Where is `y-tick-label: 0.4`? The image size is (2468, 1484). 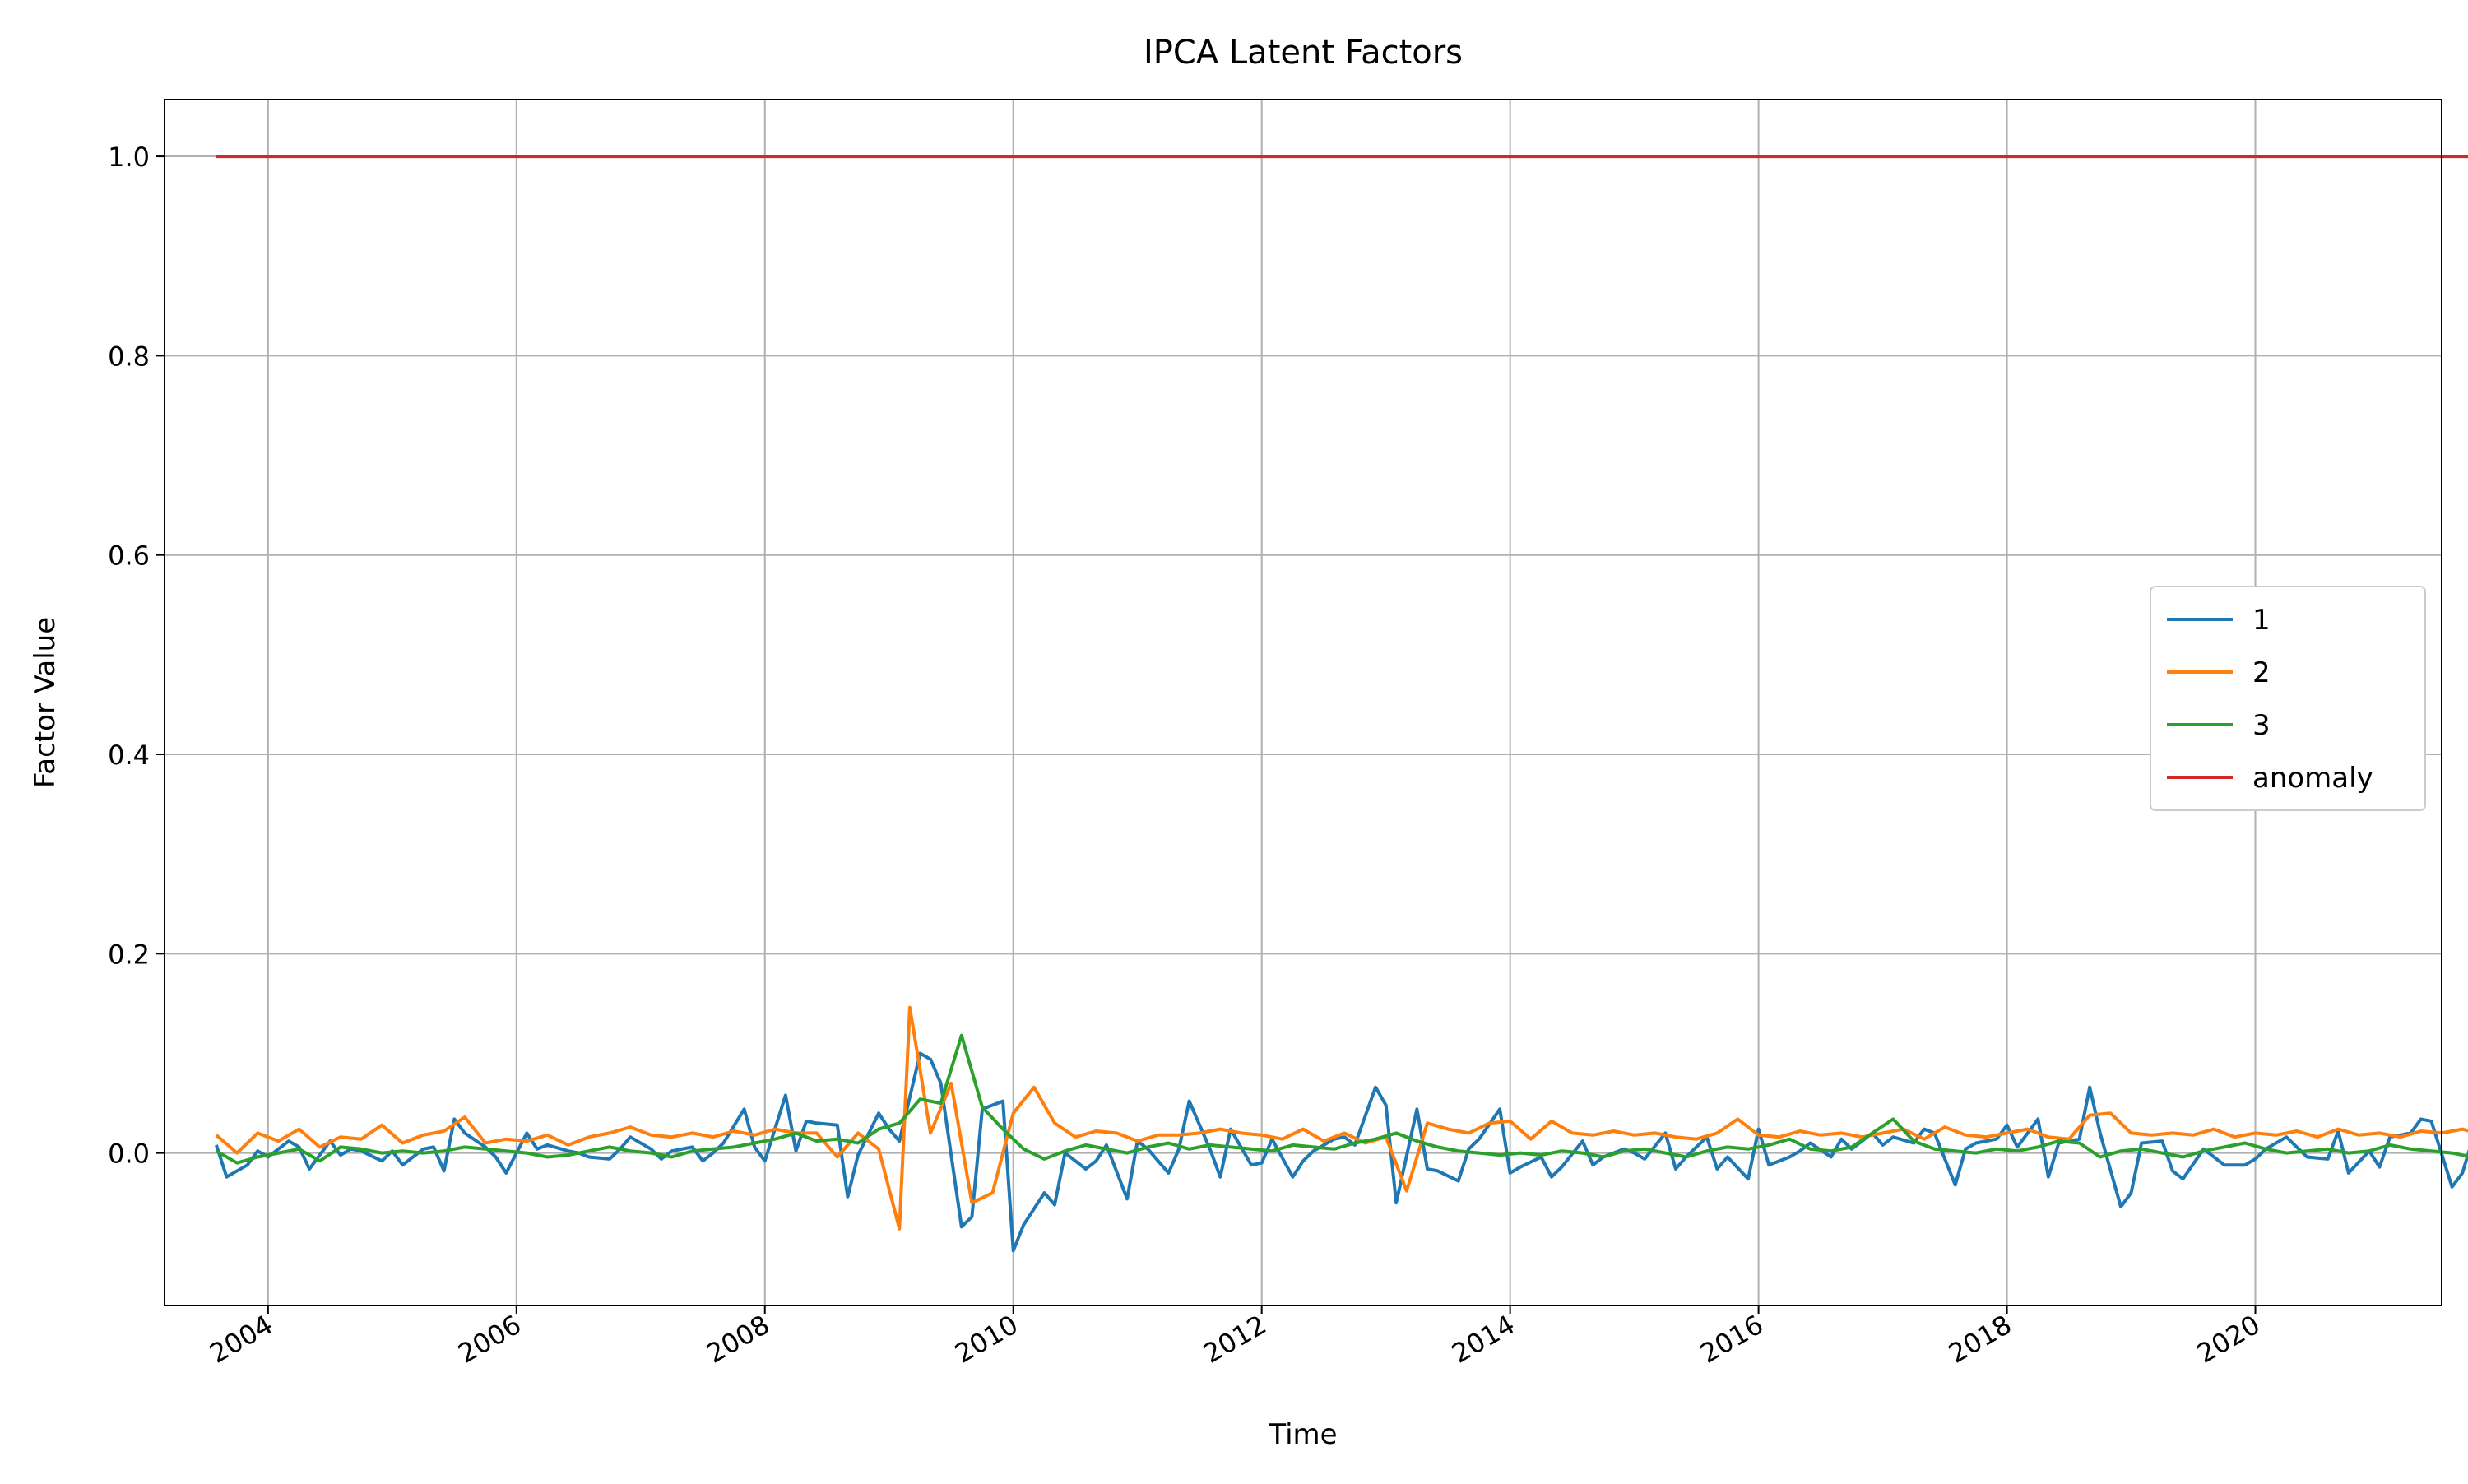 y-tick-label: 0.4 is located at coordinates (129, 755).